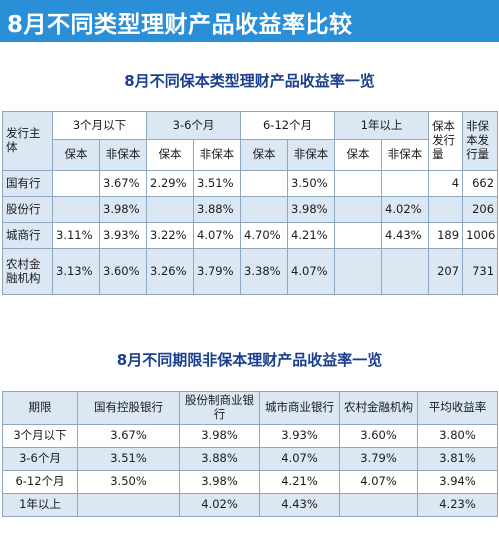  I want to click on nonguaranteed-count-cell: 1006, so click(480, 235).